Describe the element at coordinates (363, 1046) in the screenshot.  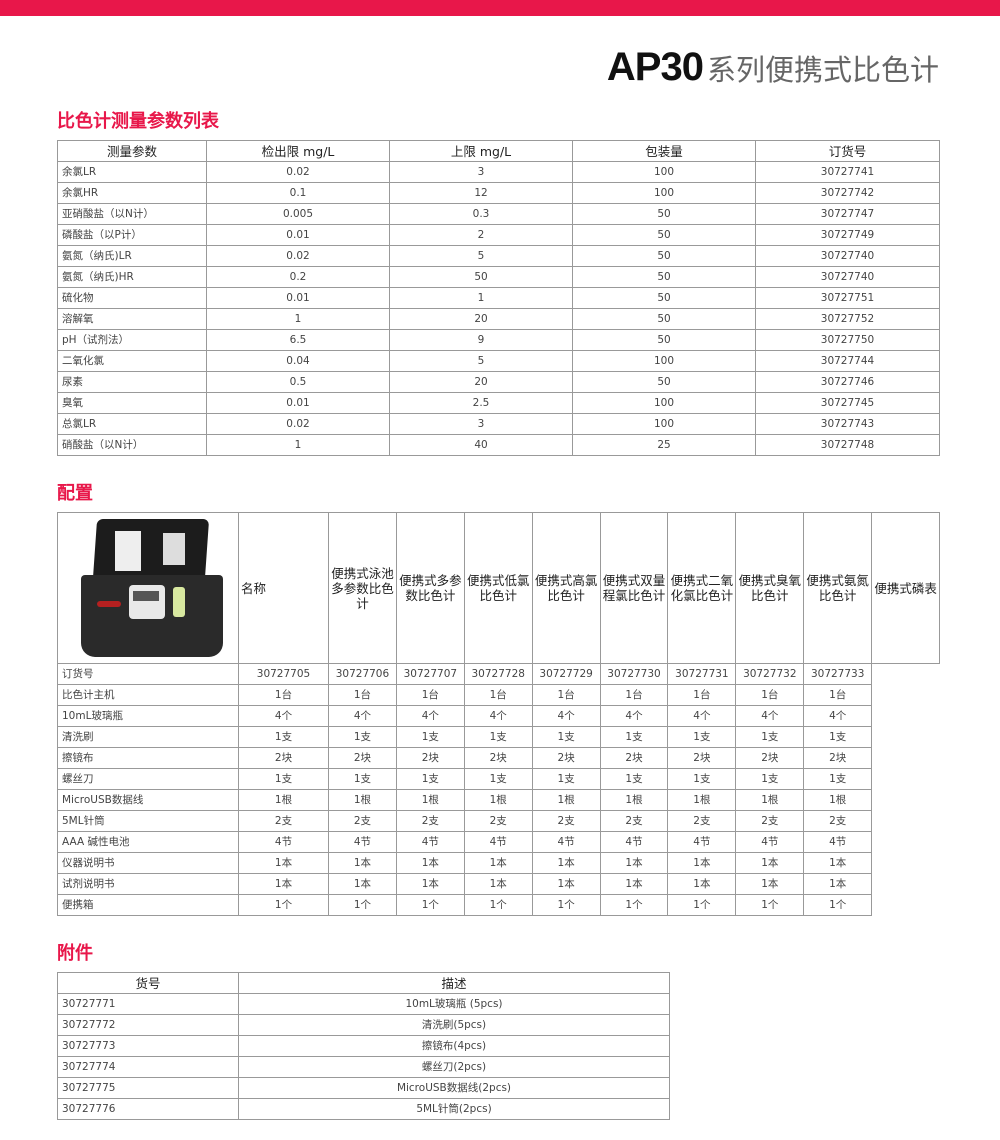
I see `table-row: 30727773 擦镜布(4pcs)` at that location.